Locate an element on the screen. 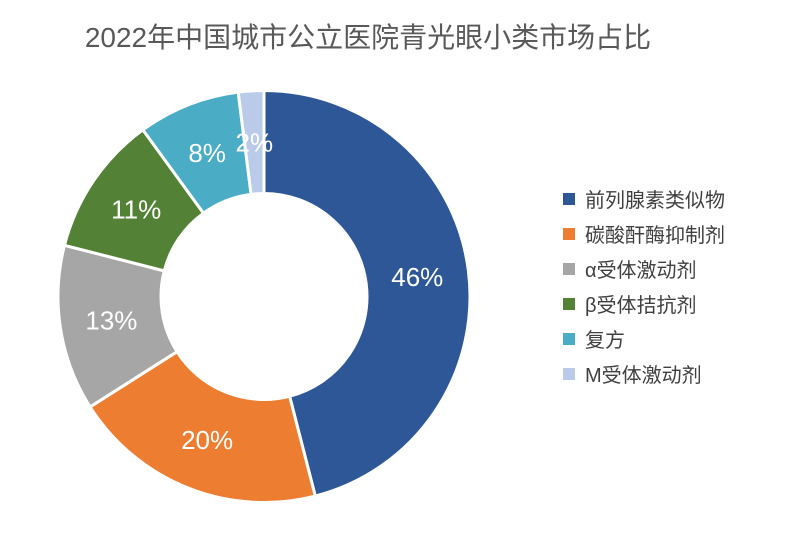 The image size is (804, 537). data-label: 13% is located at coordinates (111, 321).